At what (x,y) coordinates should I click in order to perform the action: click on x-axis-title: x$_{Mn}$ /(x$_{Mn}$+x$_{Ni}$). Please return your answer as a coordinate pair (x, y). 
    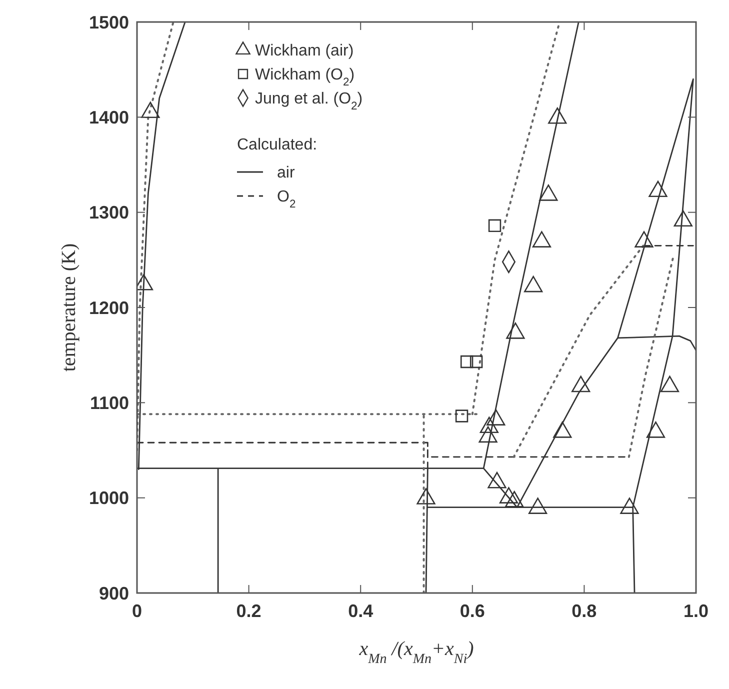
    Looking at the image, I should click on (416, 652).